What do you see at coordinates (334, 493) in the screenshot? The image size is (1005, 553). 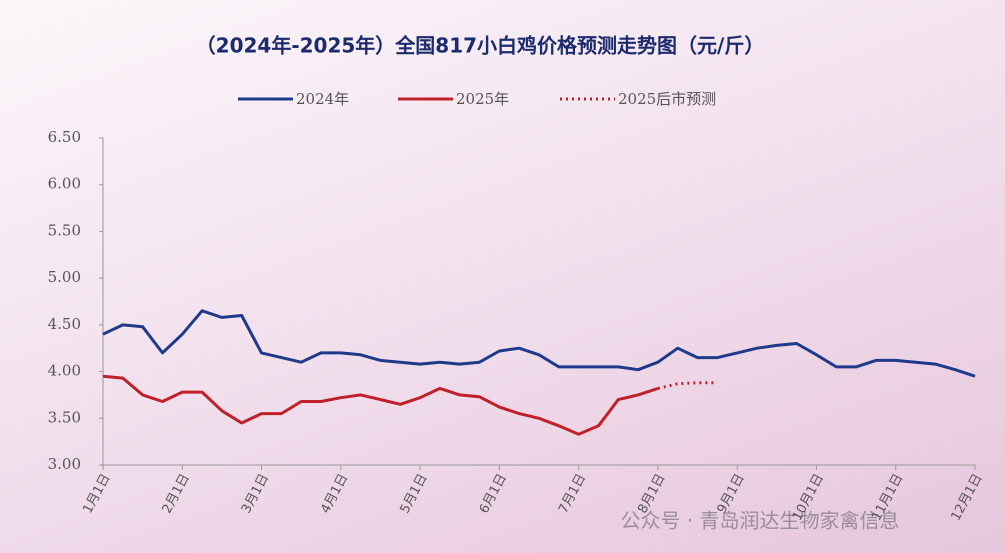 I see `x-tick-label: 4月1日` at bounding box center [334, 493].